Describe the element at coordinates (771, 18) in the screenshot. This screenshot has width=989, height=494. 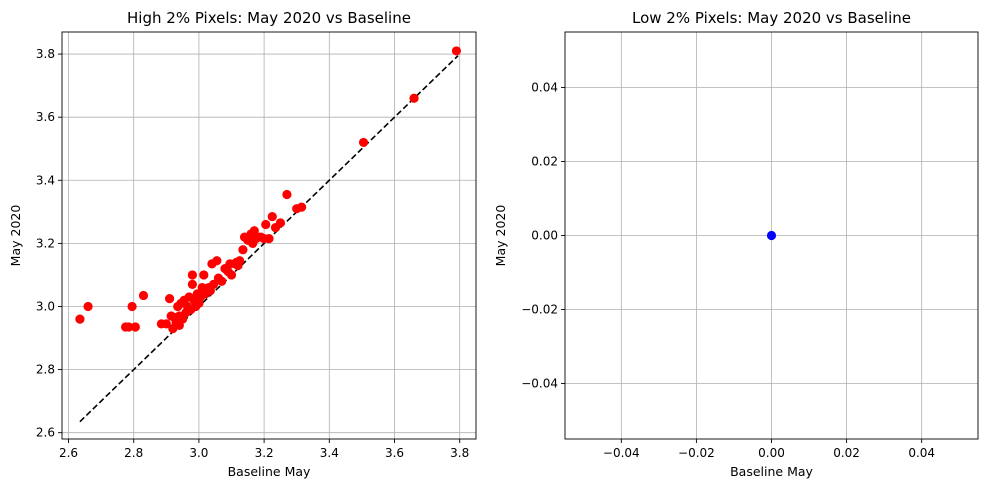
I see `chart-title: Low 2% Pixels: May 2020 vs Baseline` at that location.